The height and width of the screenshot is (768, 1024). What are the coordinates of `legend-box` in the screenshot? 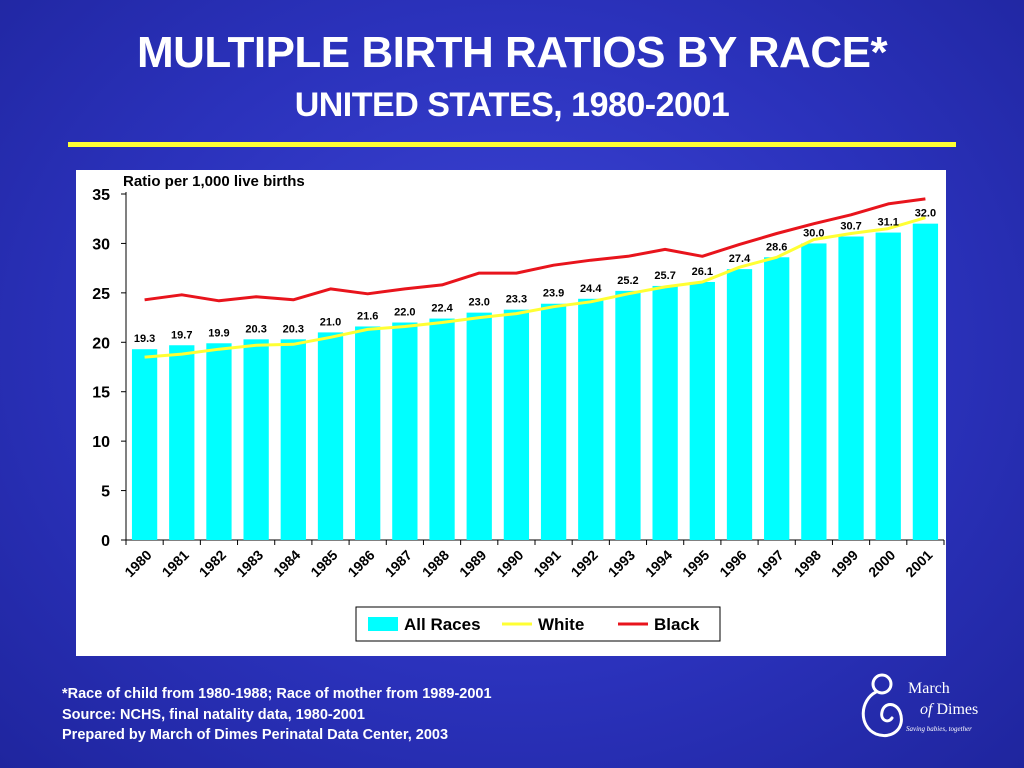 It's located at (538, 624).